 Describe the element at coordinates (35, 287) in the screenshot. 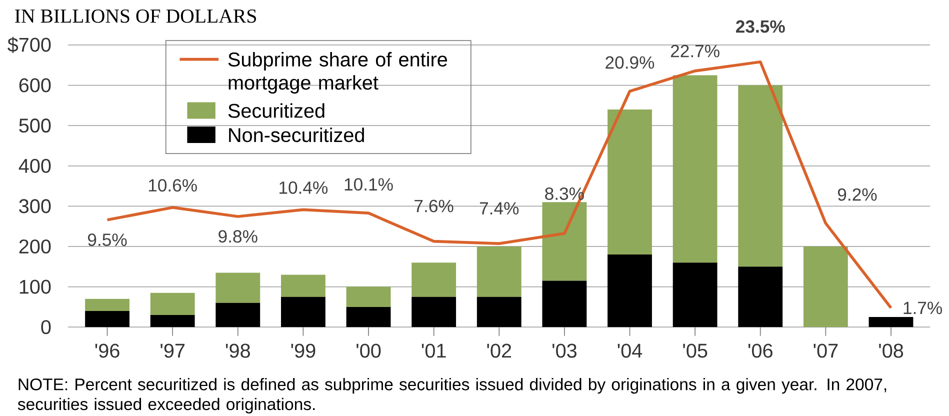

I see `y-tick-label: 100` at that location.